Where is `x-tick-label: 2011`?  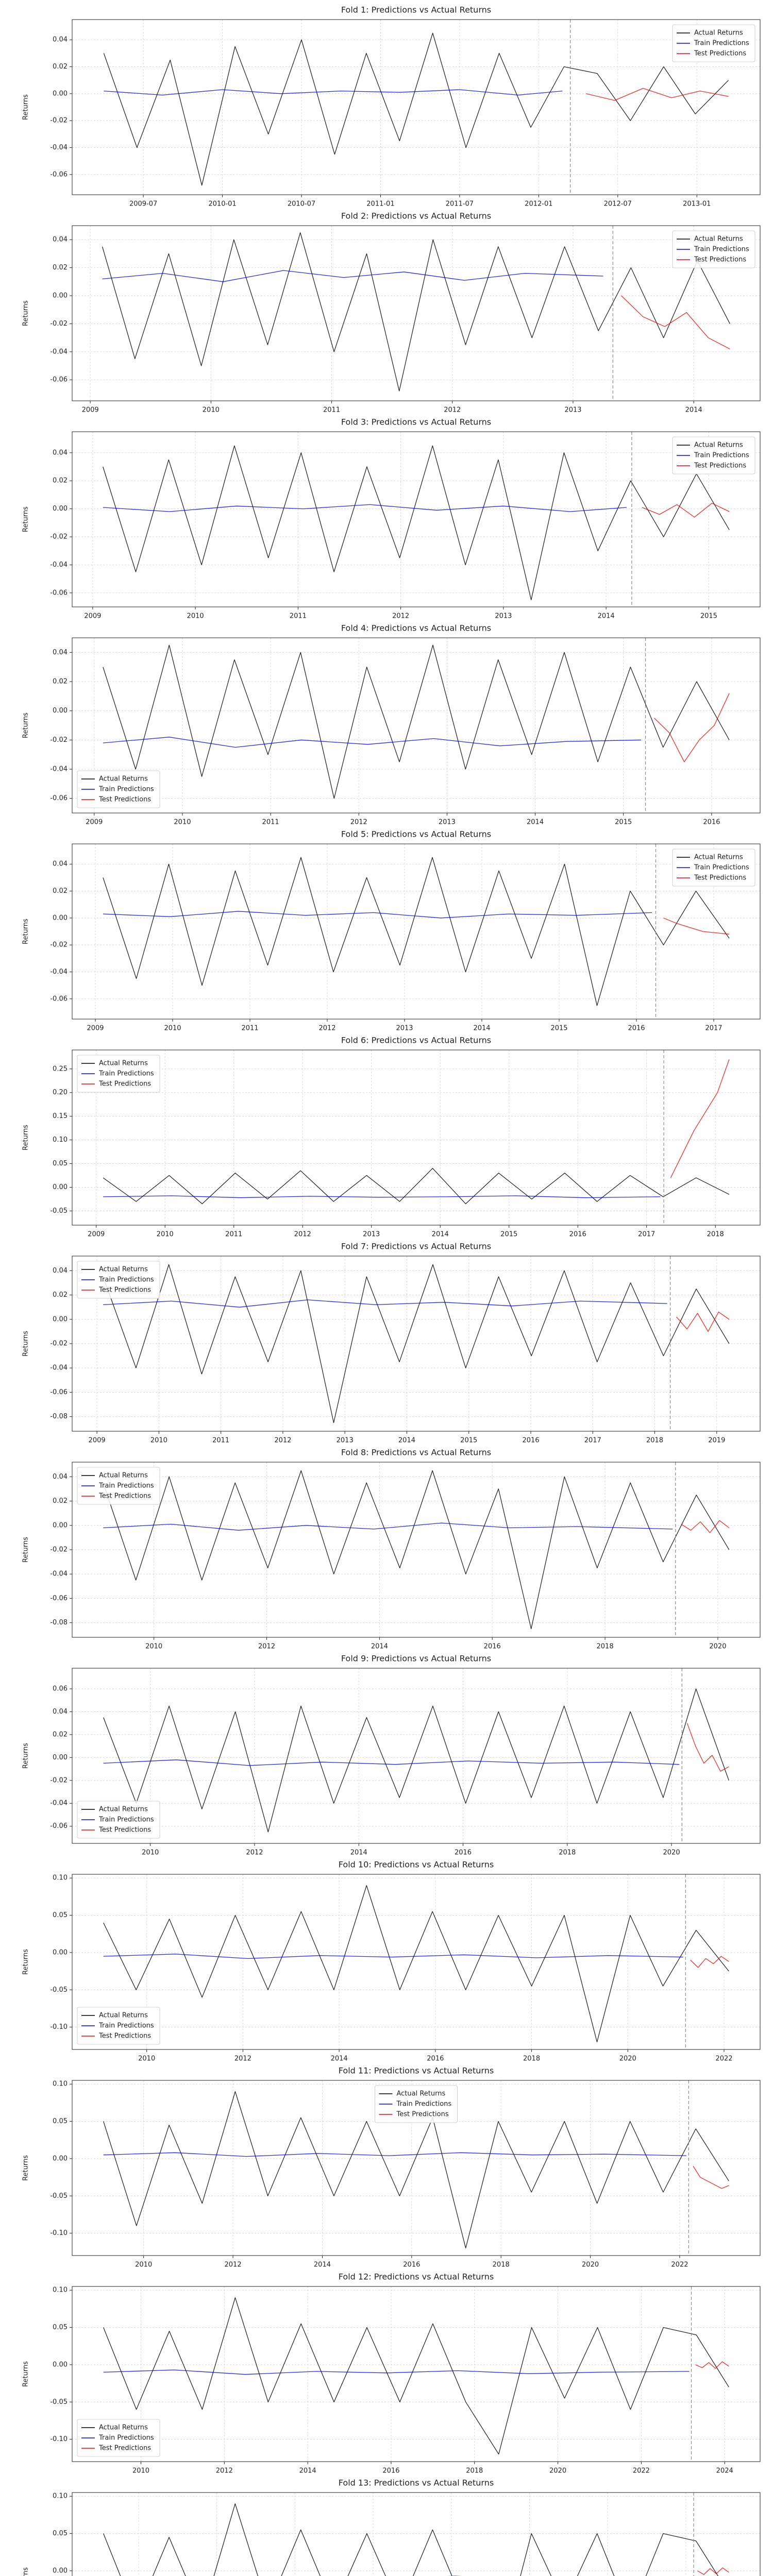
x-tick-label: 2011 is located at coordinates (270, 823).